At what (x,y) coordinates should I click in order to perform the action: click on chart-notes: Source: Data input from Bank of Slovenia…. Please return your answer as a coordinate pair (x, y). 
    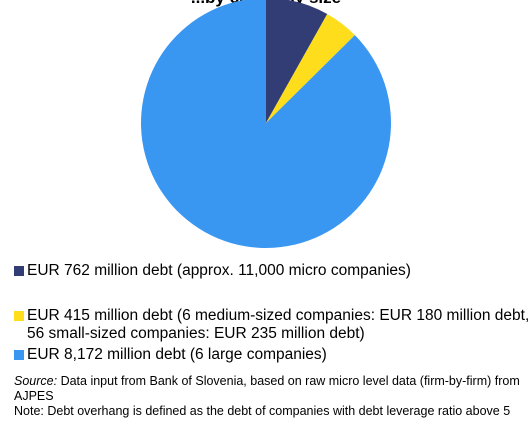
    Looking at the image, I should click on (269, 396).